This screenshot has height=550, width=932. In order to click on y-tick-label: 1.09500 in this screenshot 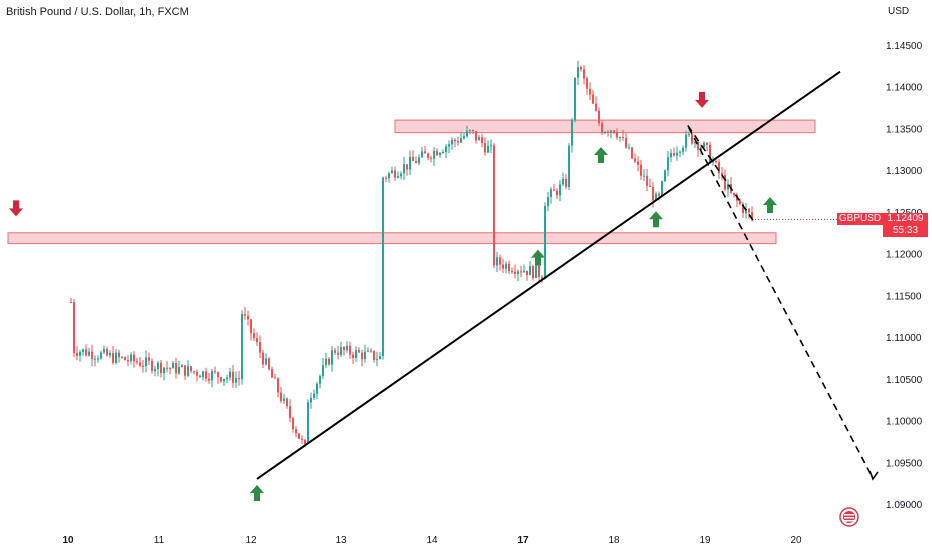, I will do `click(904, 463)`.